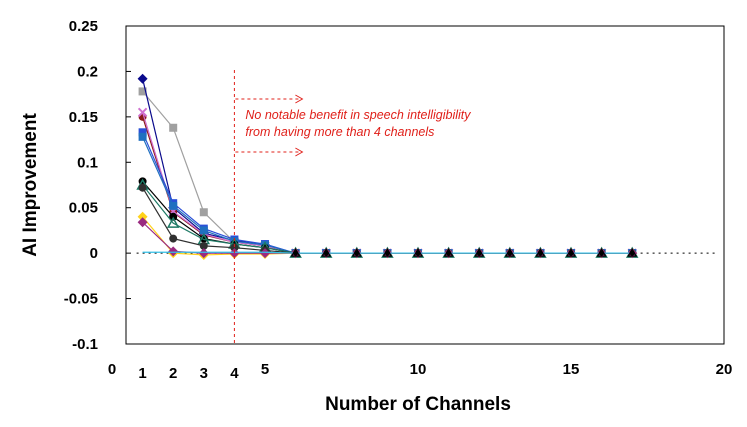  I want to click on y-tick-label: 0.1, so click(87, 162).